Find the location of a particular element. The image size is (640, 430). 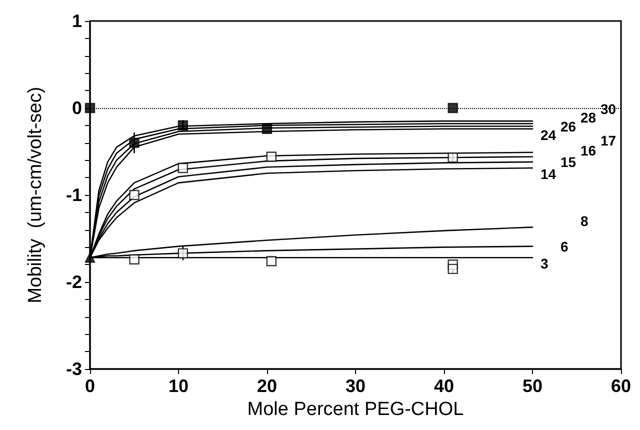

series-label: 14 is located at coordinates (548, 174).